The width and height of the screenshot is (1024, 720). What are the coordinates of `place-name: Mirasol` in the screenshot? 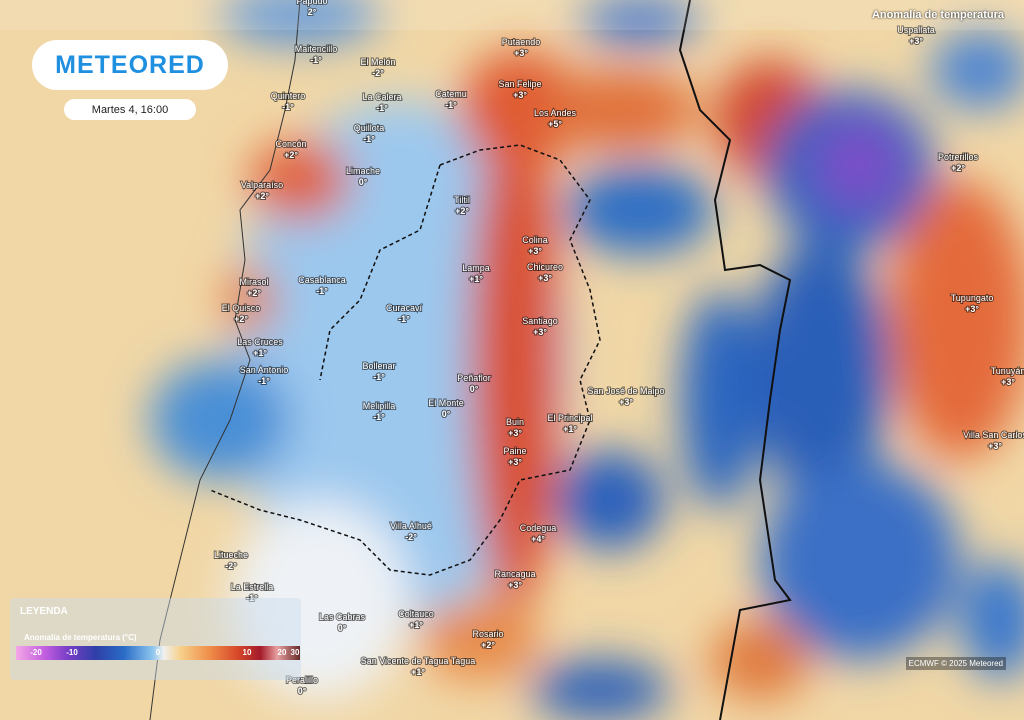 It's located at (253, 282).